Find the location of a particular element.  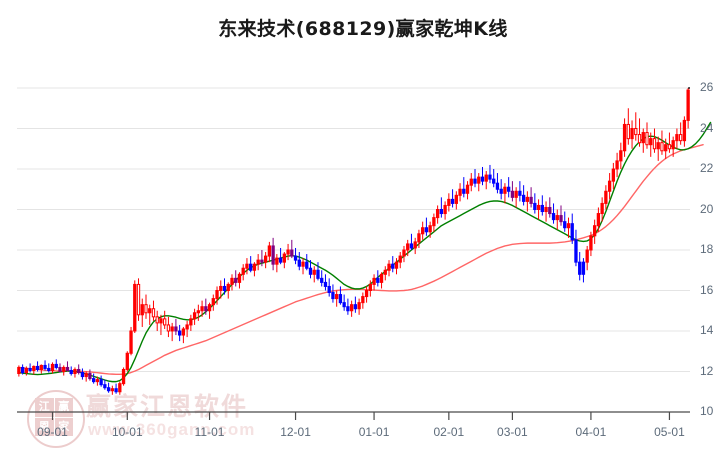

y-axis-tick-label: 12 is located at coordinates (707, 370).